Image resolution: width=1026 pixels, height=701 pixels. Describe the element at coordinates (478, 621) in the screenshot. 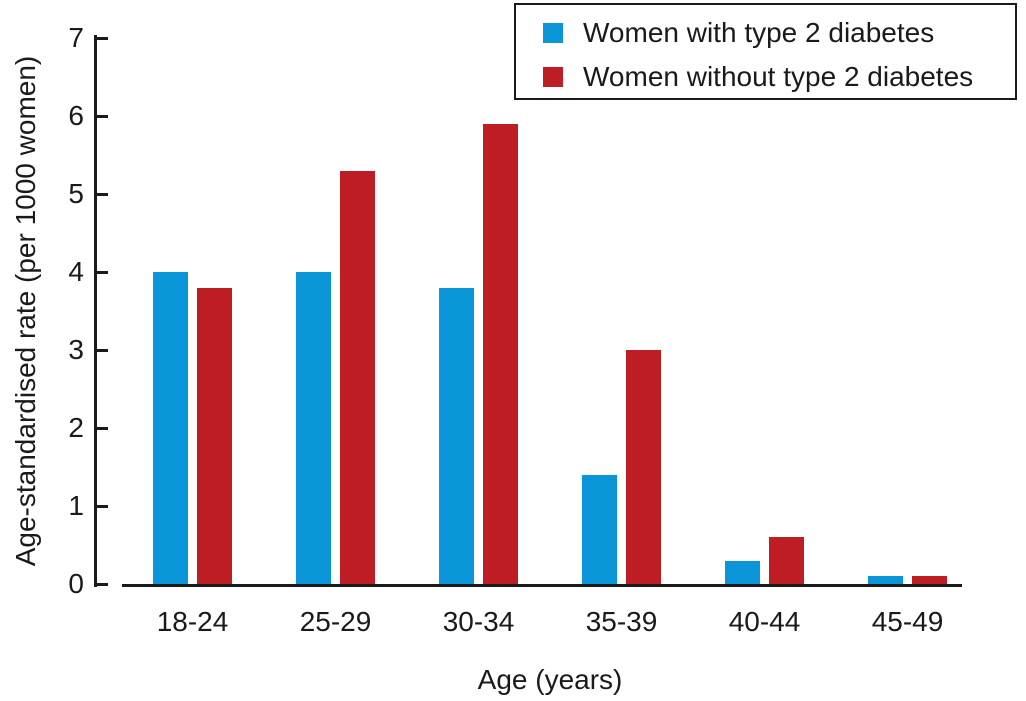

I see `x-tick-label: 30-34` at that location.